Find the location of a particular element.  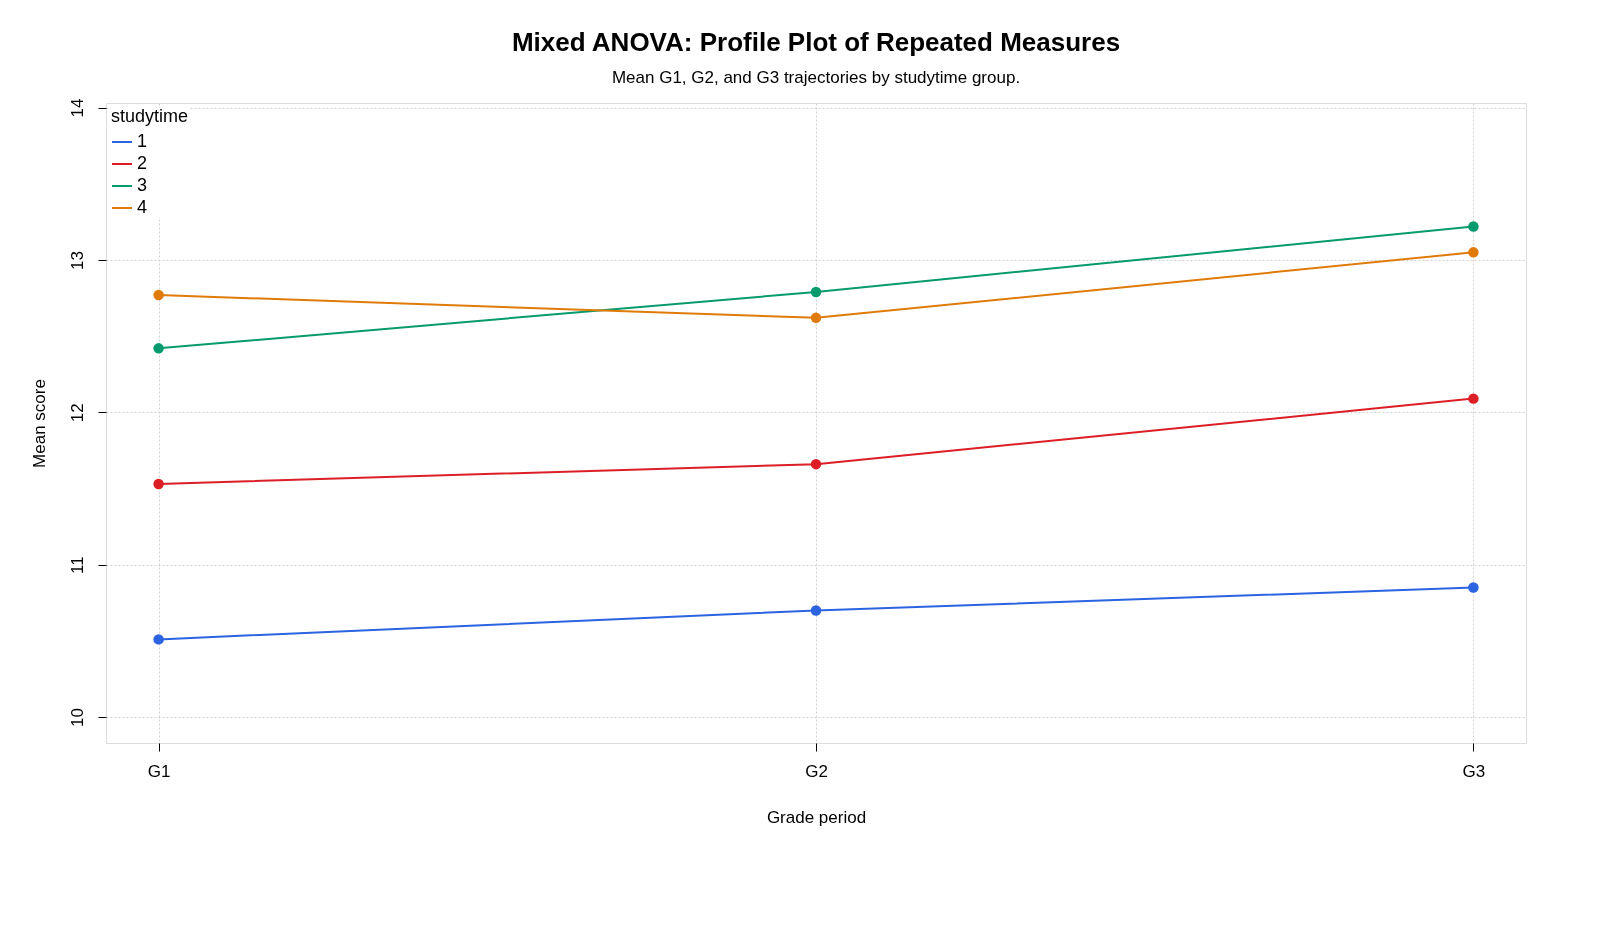

x-tick-label: G2 is located at coordinates (816, 771).